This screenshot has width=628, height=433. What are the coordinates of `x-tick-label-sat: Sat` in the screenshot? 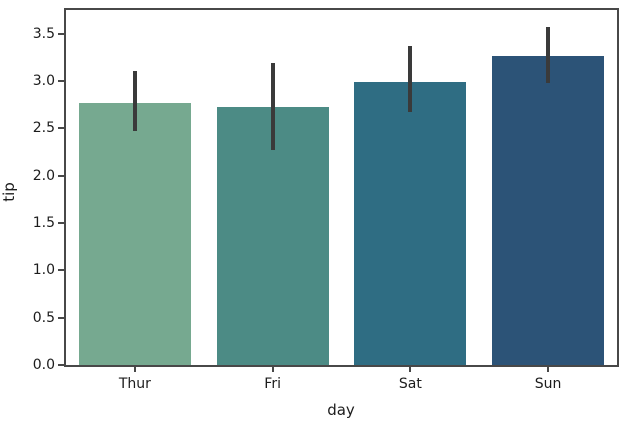 It's located at (410, 384).